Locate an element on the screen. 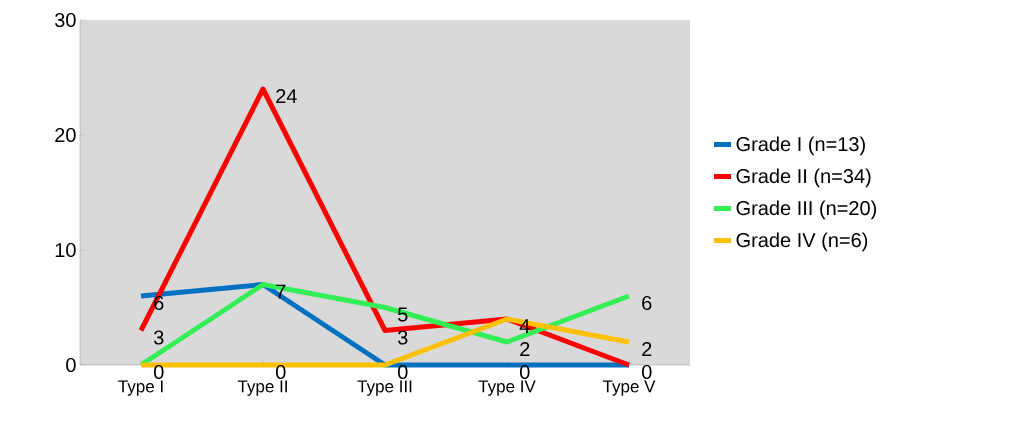  x-tick-label: Type III is located at coordinates (384, 388).